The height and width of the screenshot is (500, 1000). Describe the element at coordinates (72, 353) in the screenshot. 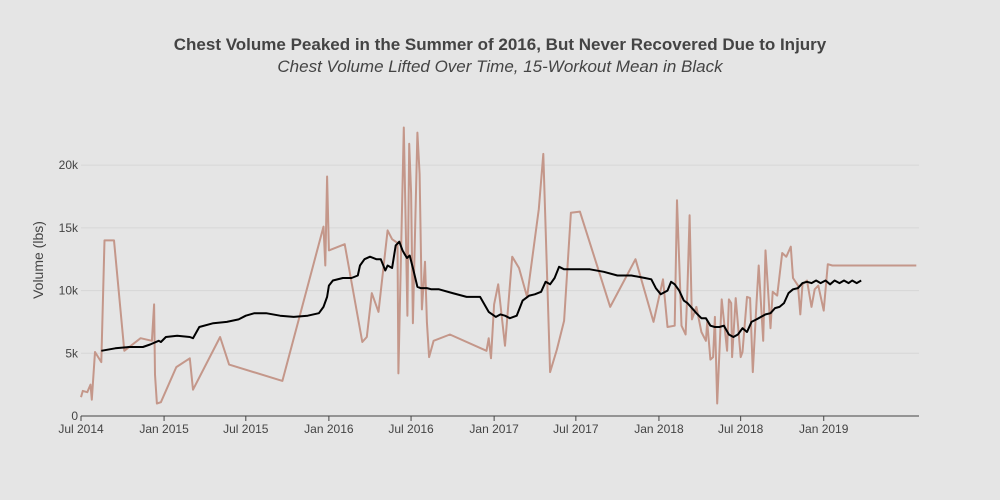

I see `y-tick-label: 5k` at that location.